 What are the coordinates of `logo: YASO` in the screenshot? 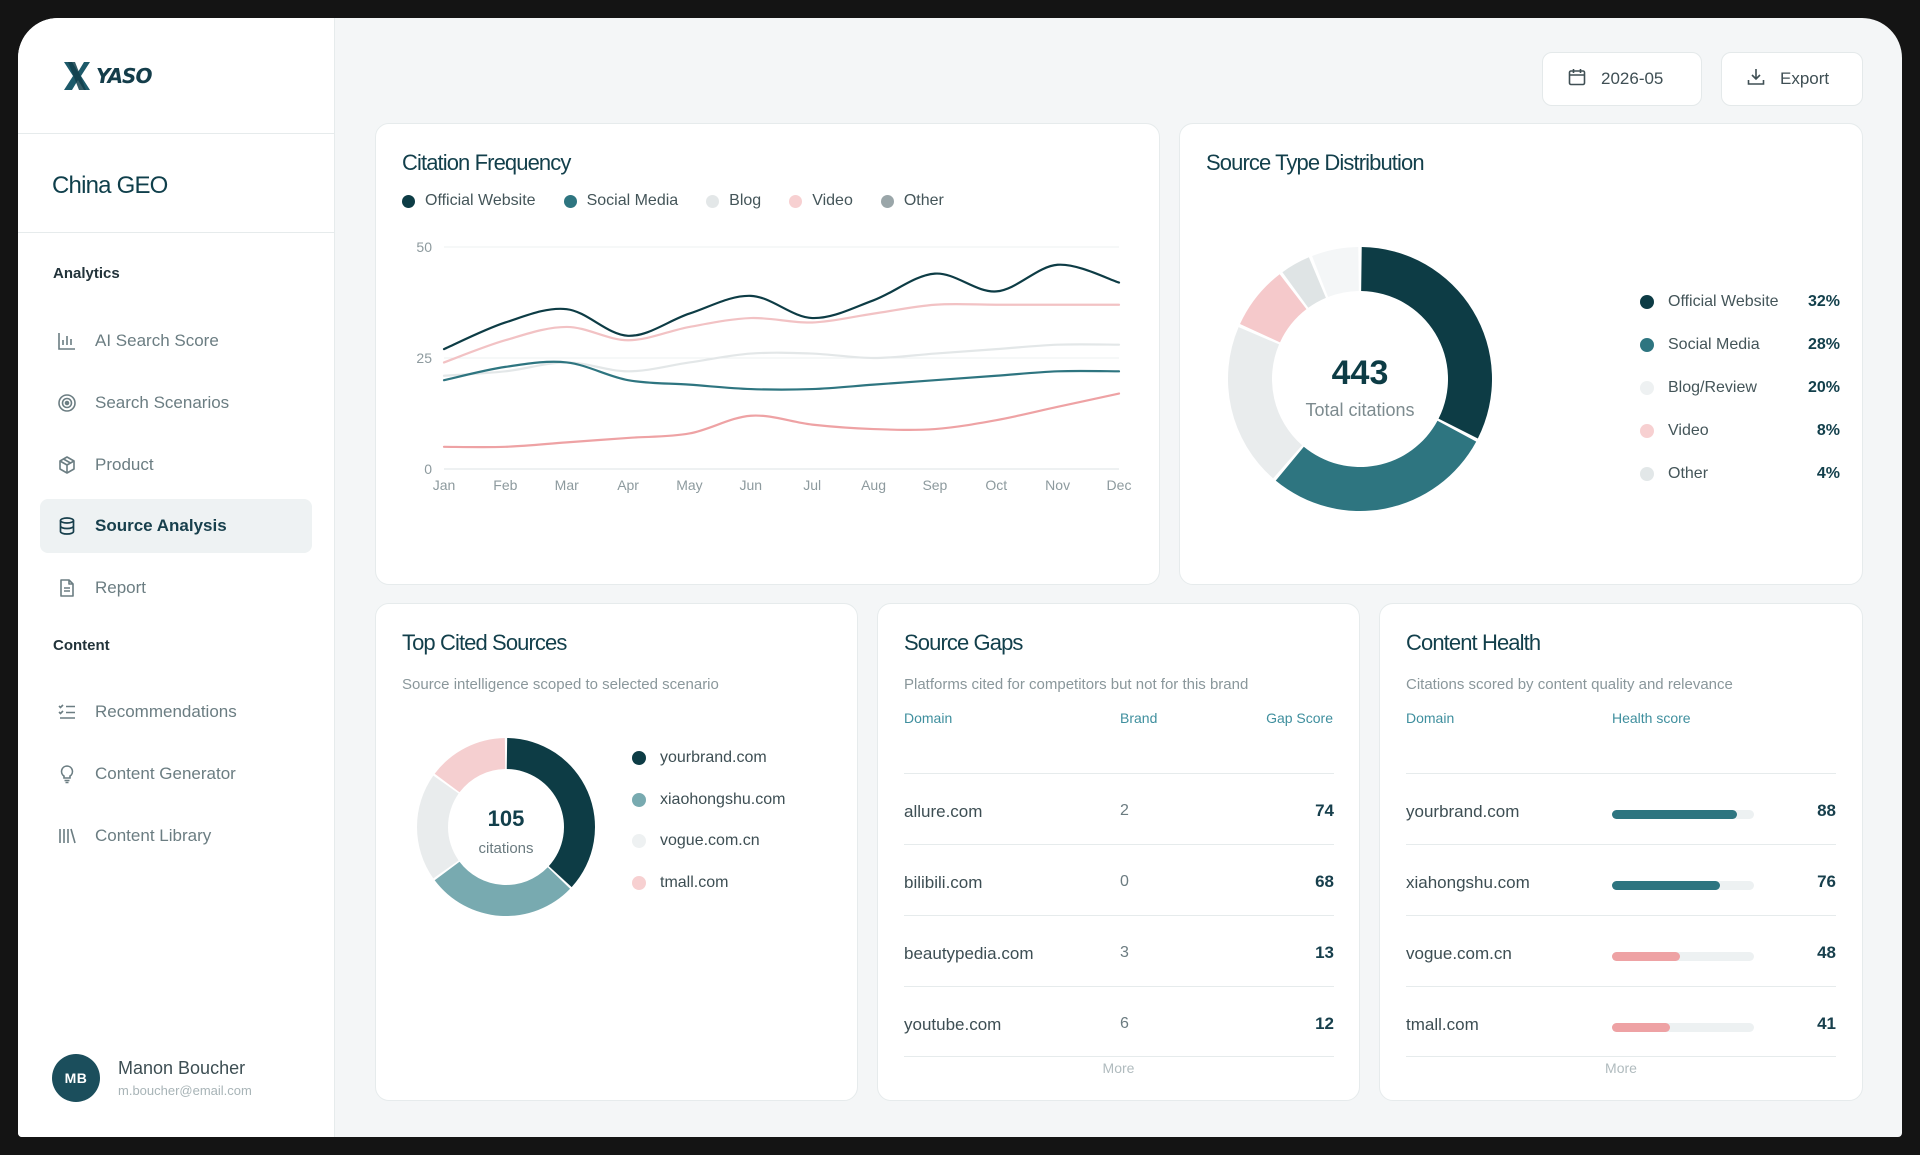 It's located at (107, 76).